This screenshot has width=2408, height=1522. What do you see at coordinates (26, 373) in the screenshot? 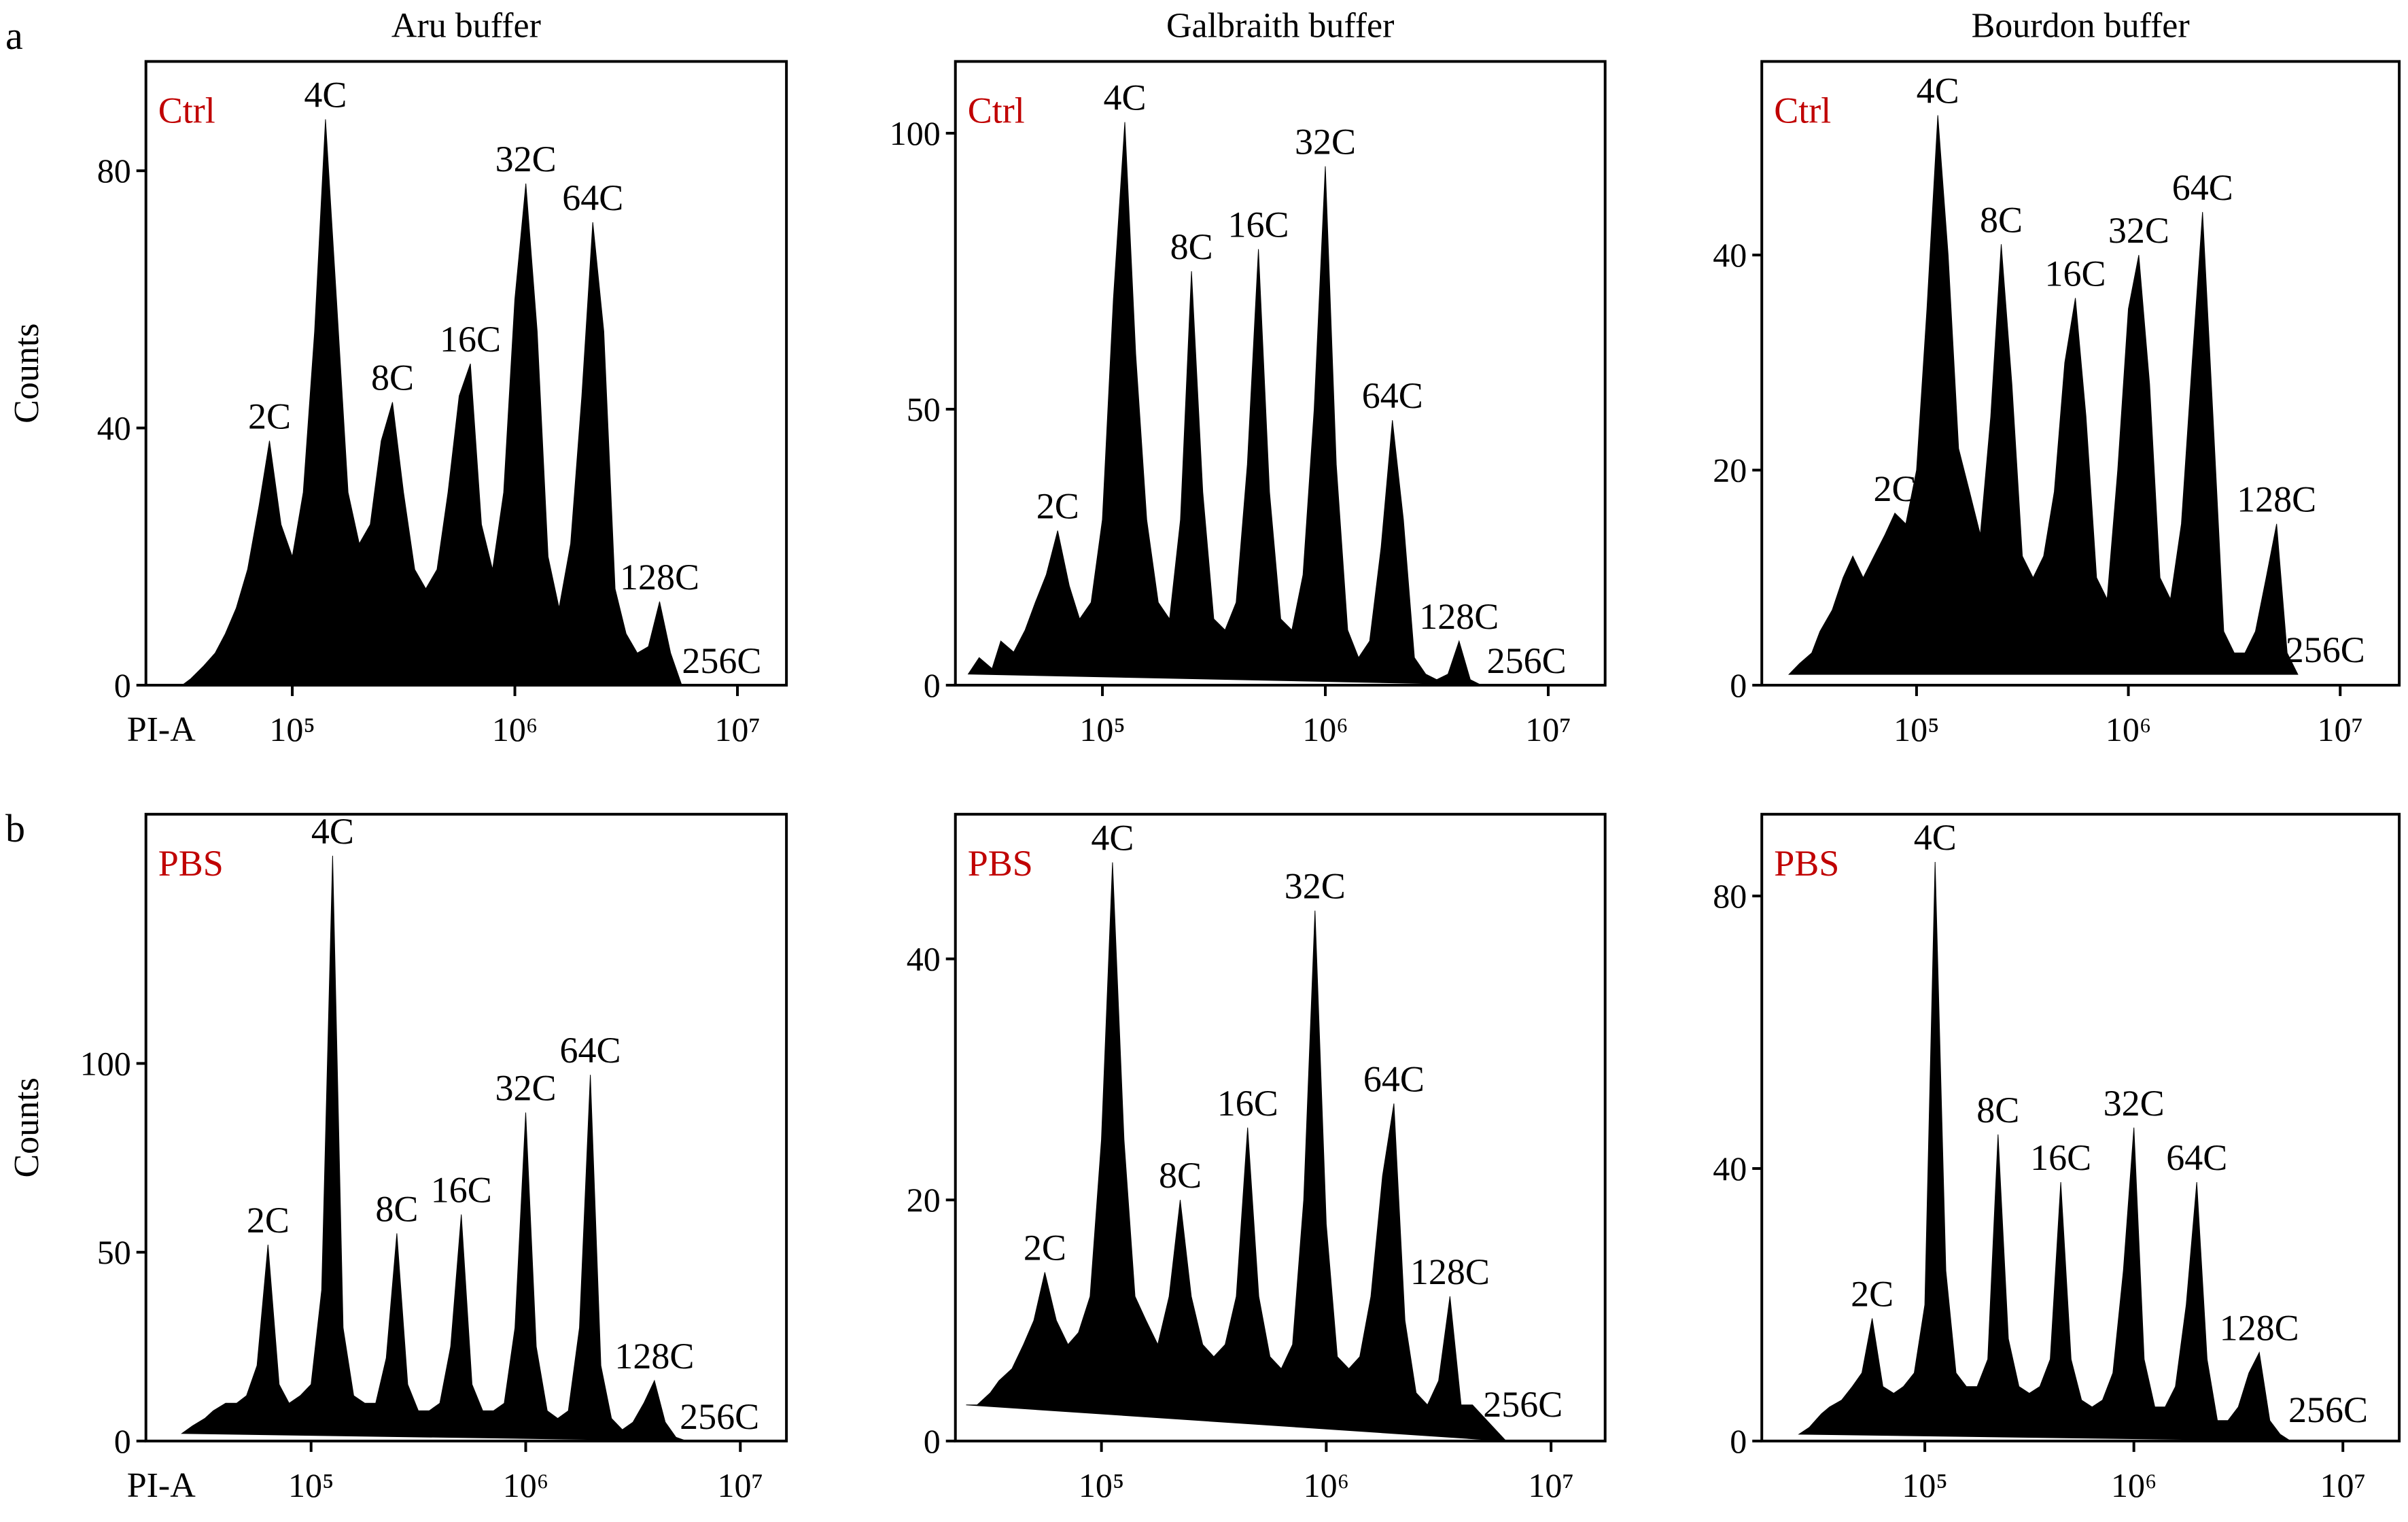
I see `y-axis-label: Counts` at bounding box center [26, 373].